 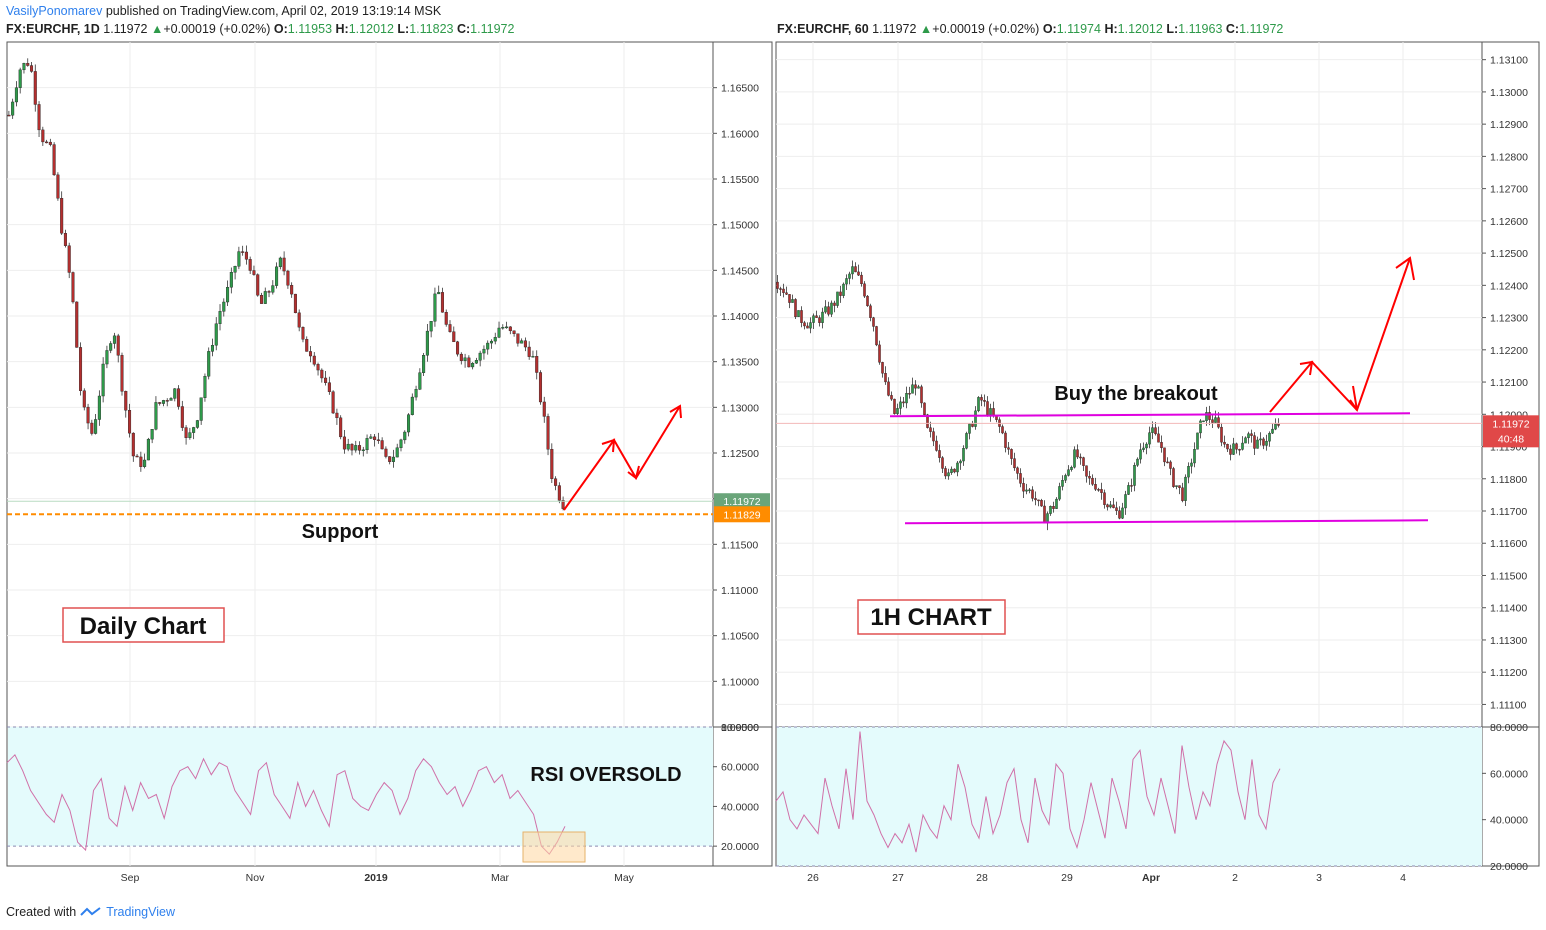 What do you see at coordinates (54, 11) in the screenshot?
I see `author-link: VasilyPonomarev` at bounding box center [54, 11].